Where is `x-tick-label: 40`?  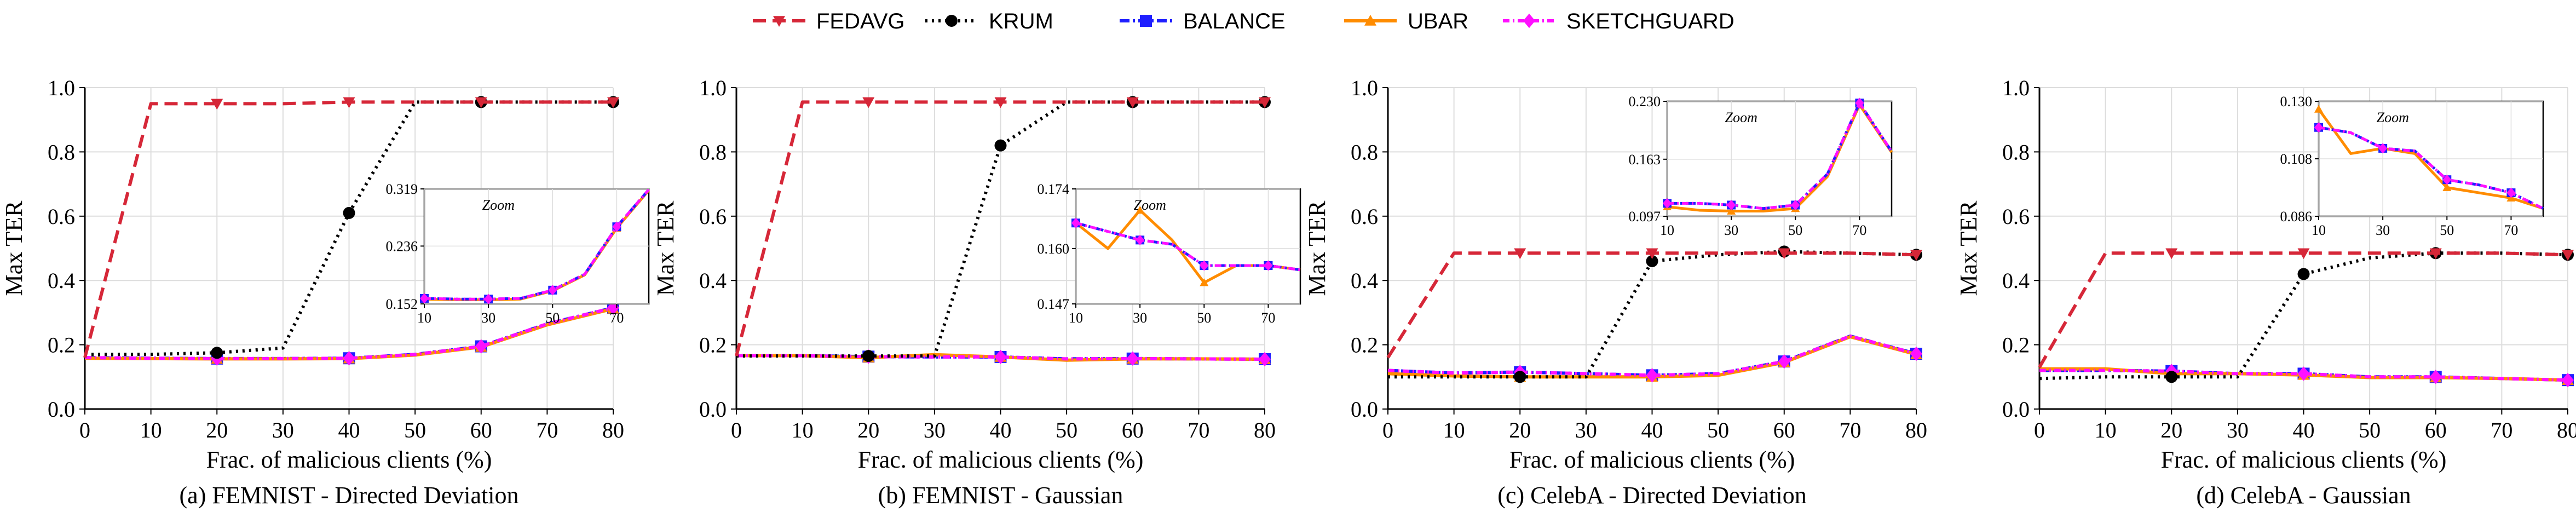 x-tick-label: 40 is located at coordinates (349, 430).